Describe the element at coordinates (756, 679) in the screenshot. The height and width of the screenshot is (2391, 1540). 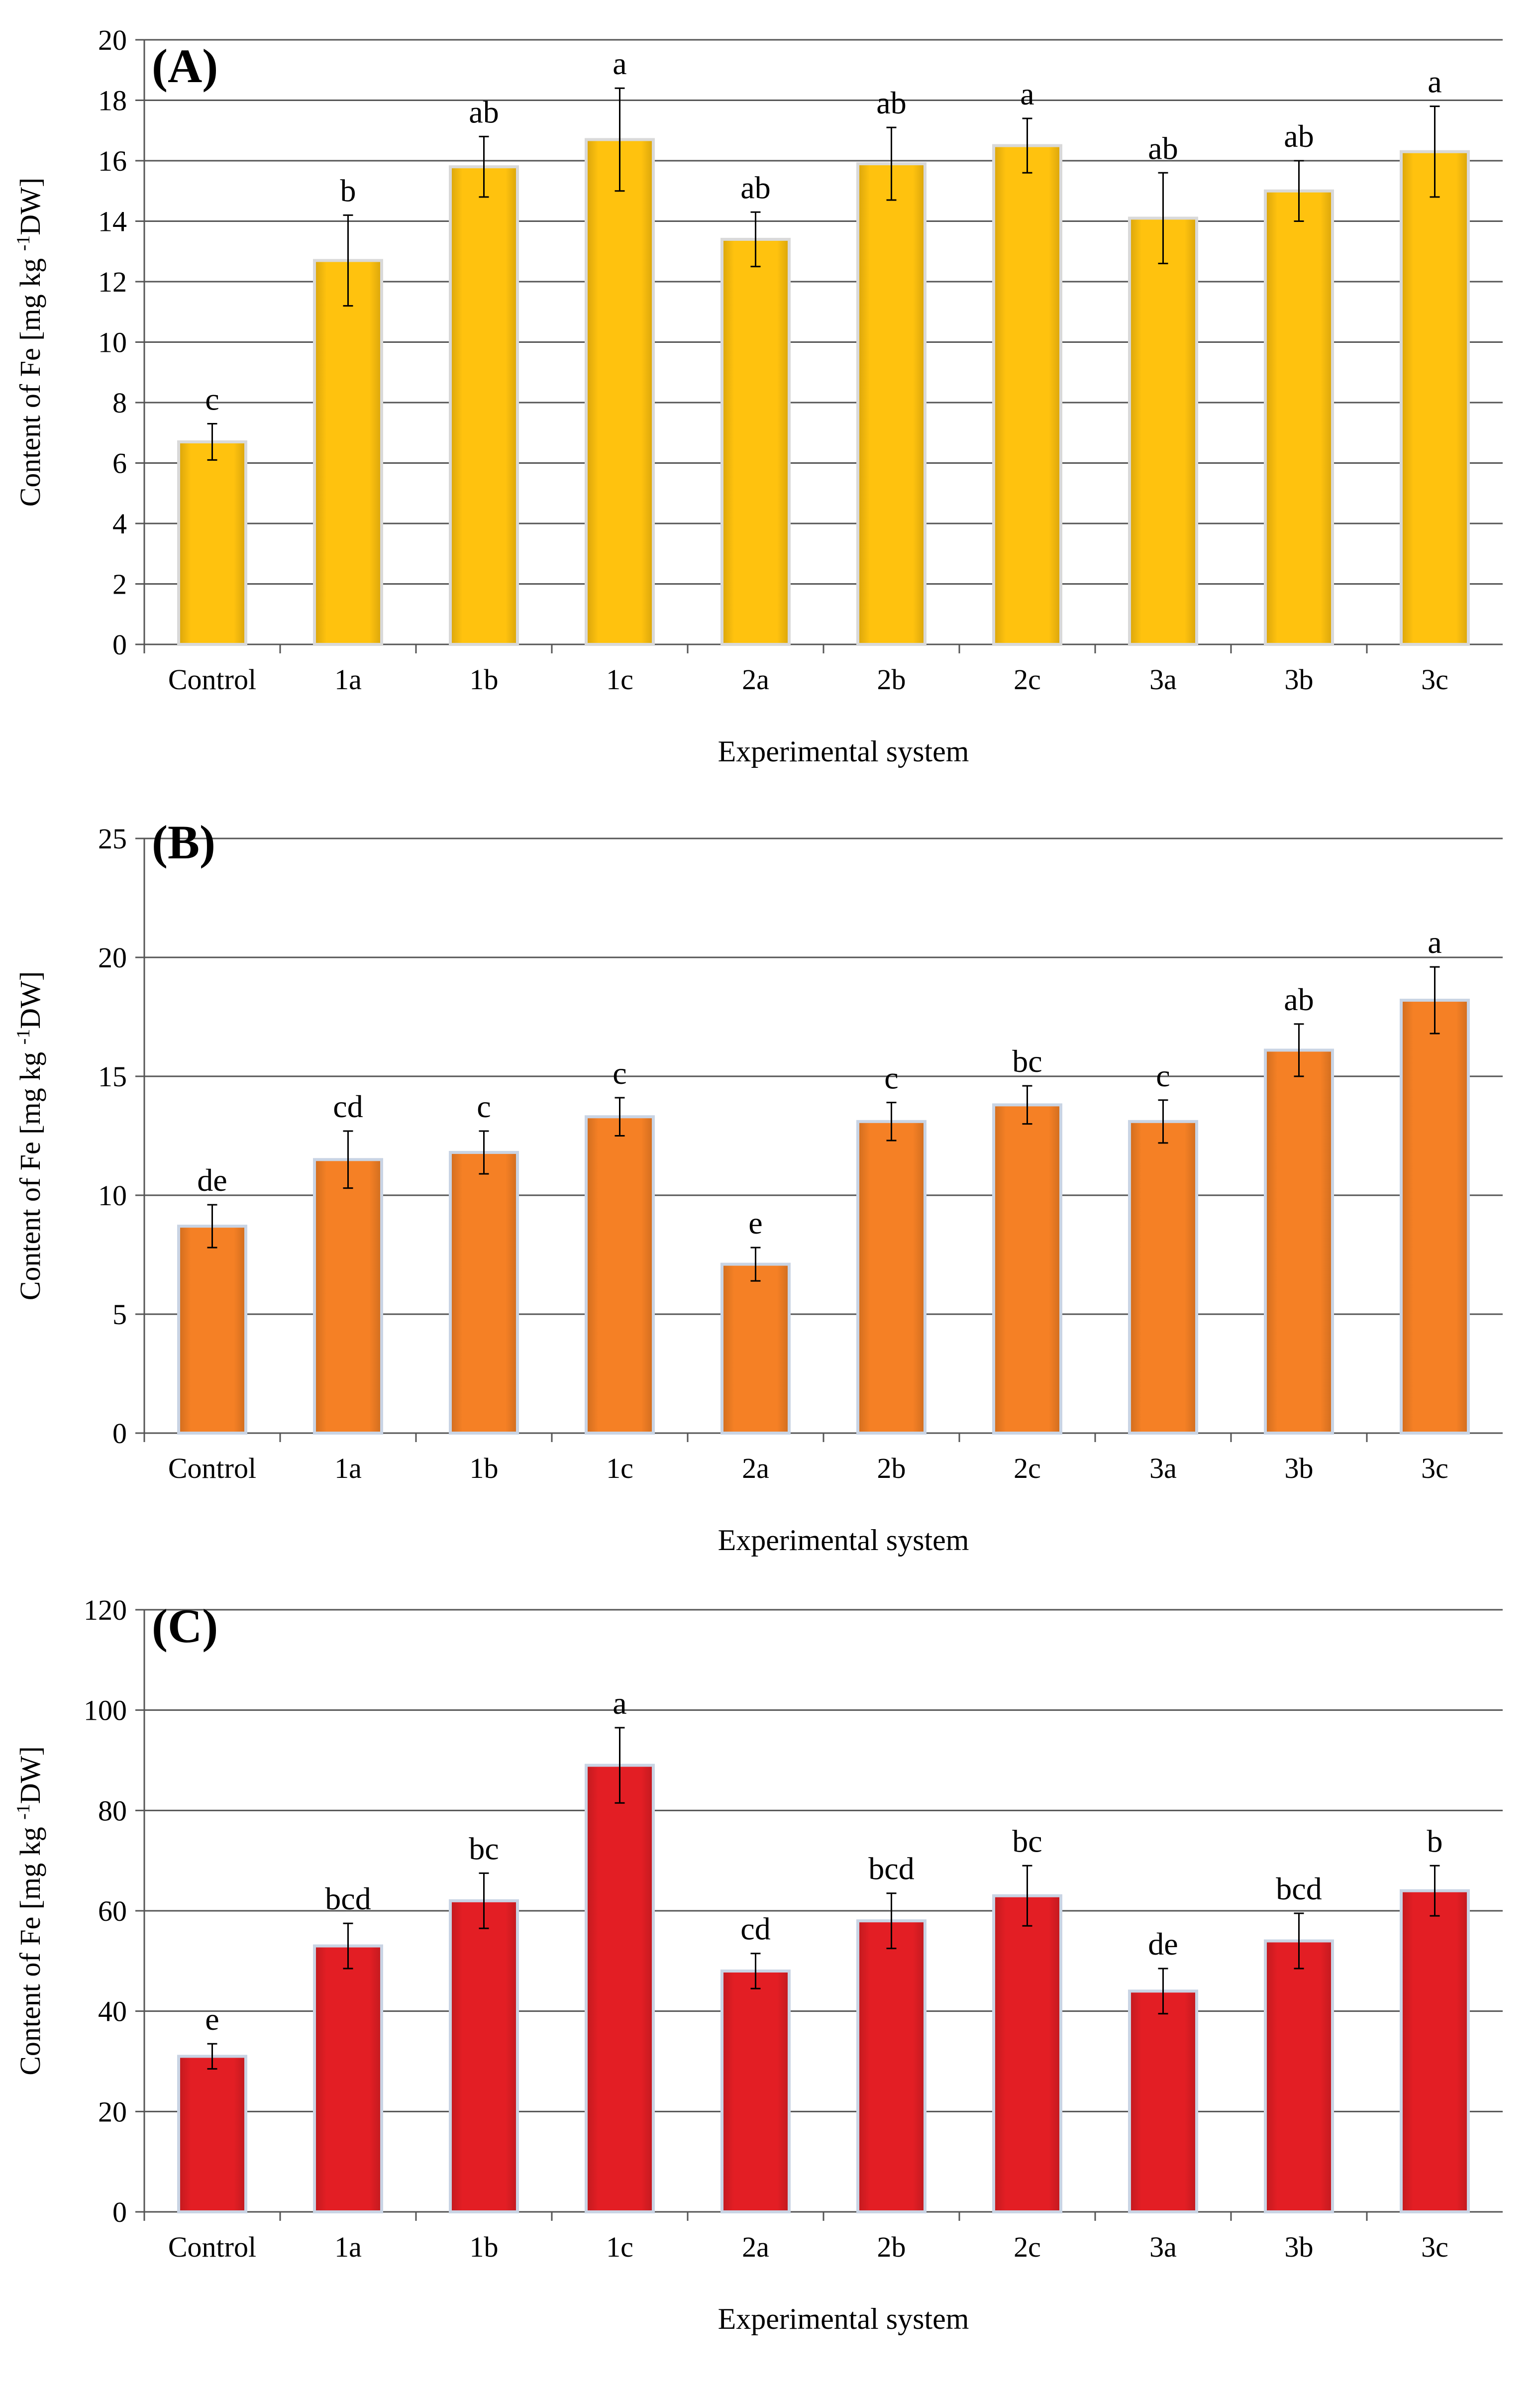
I see `x-tick-label: 2a` at that location.